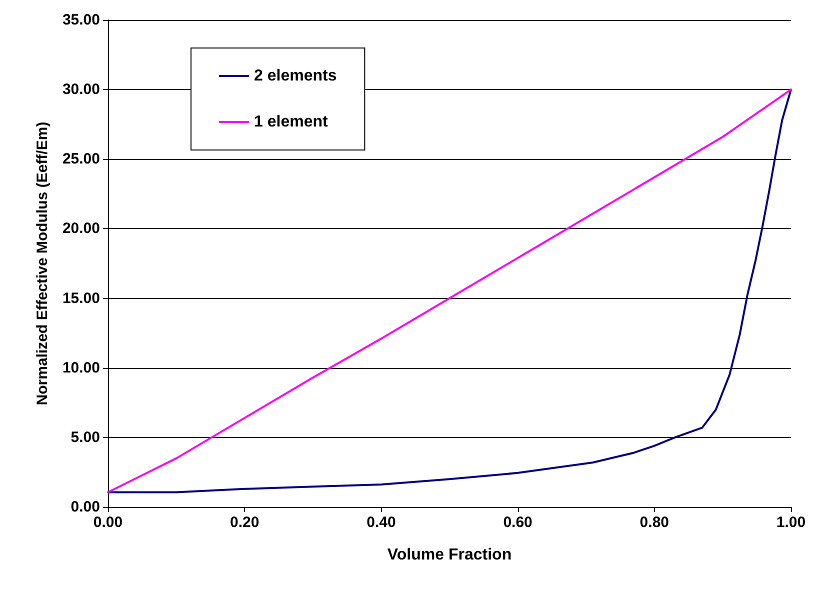  I want to click on y-tick-label: 35.00, so click(81, 20).